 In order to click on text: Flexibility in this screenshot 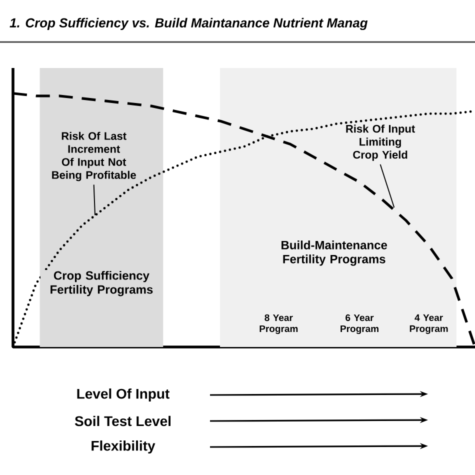, I will do `click(124, 447)`.